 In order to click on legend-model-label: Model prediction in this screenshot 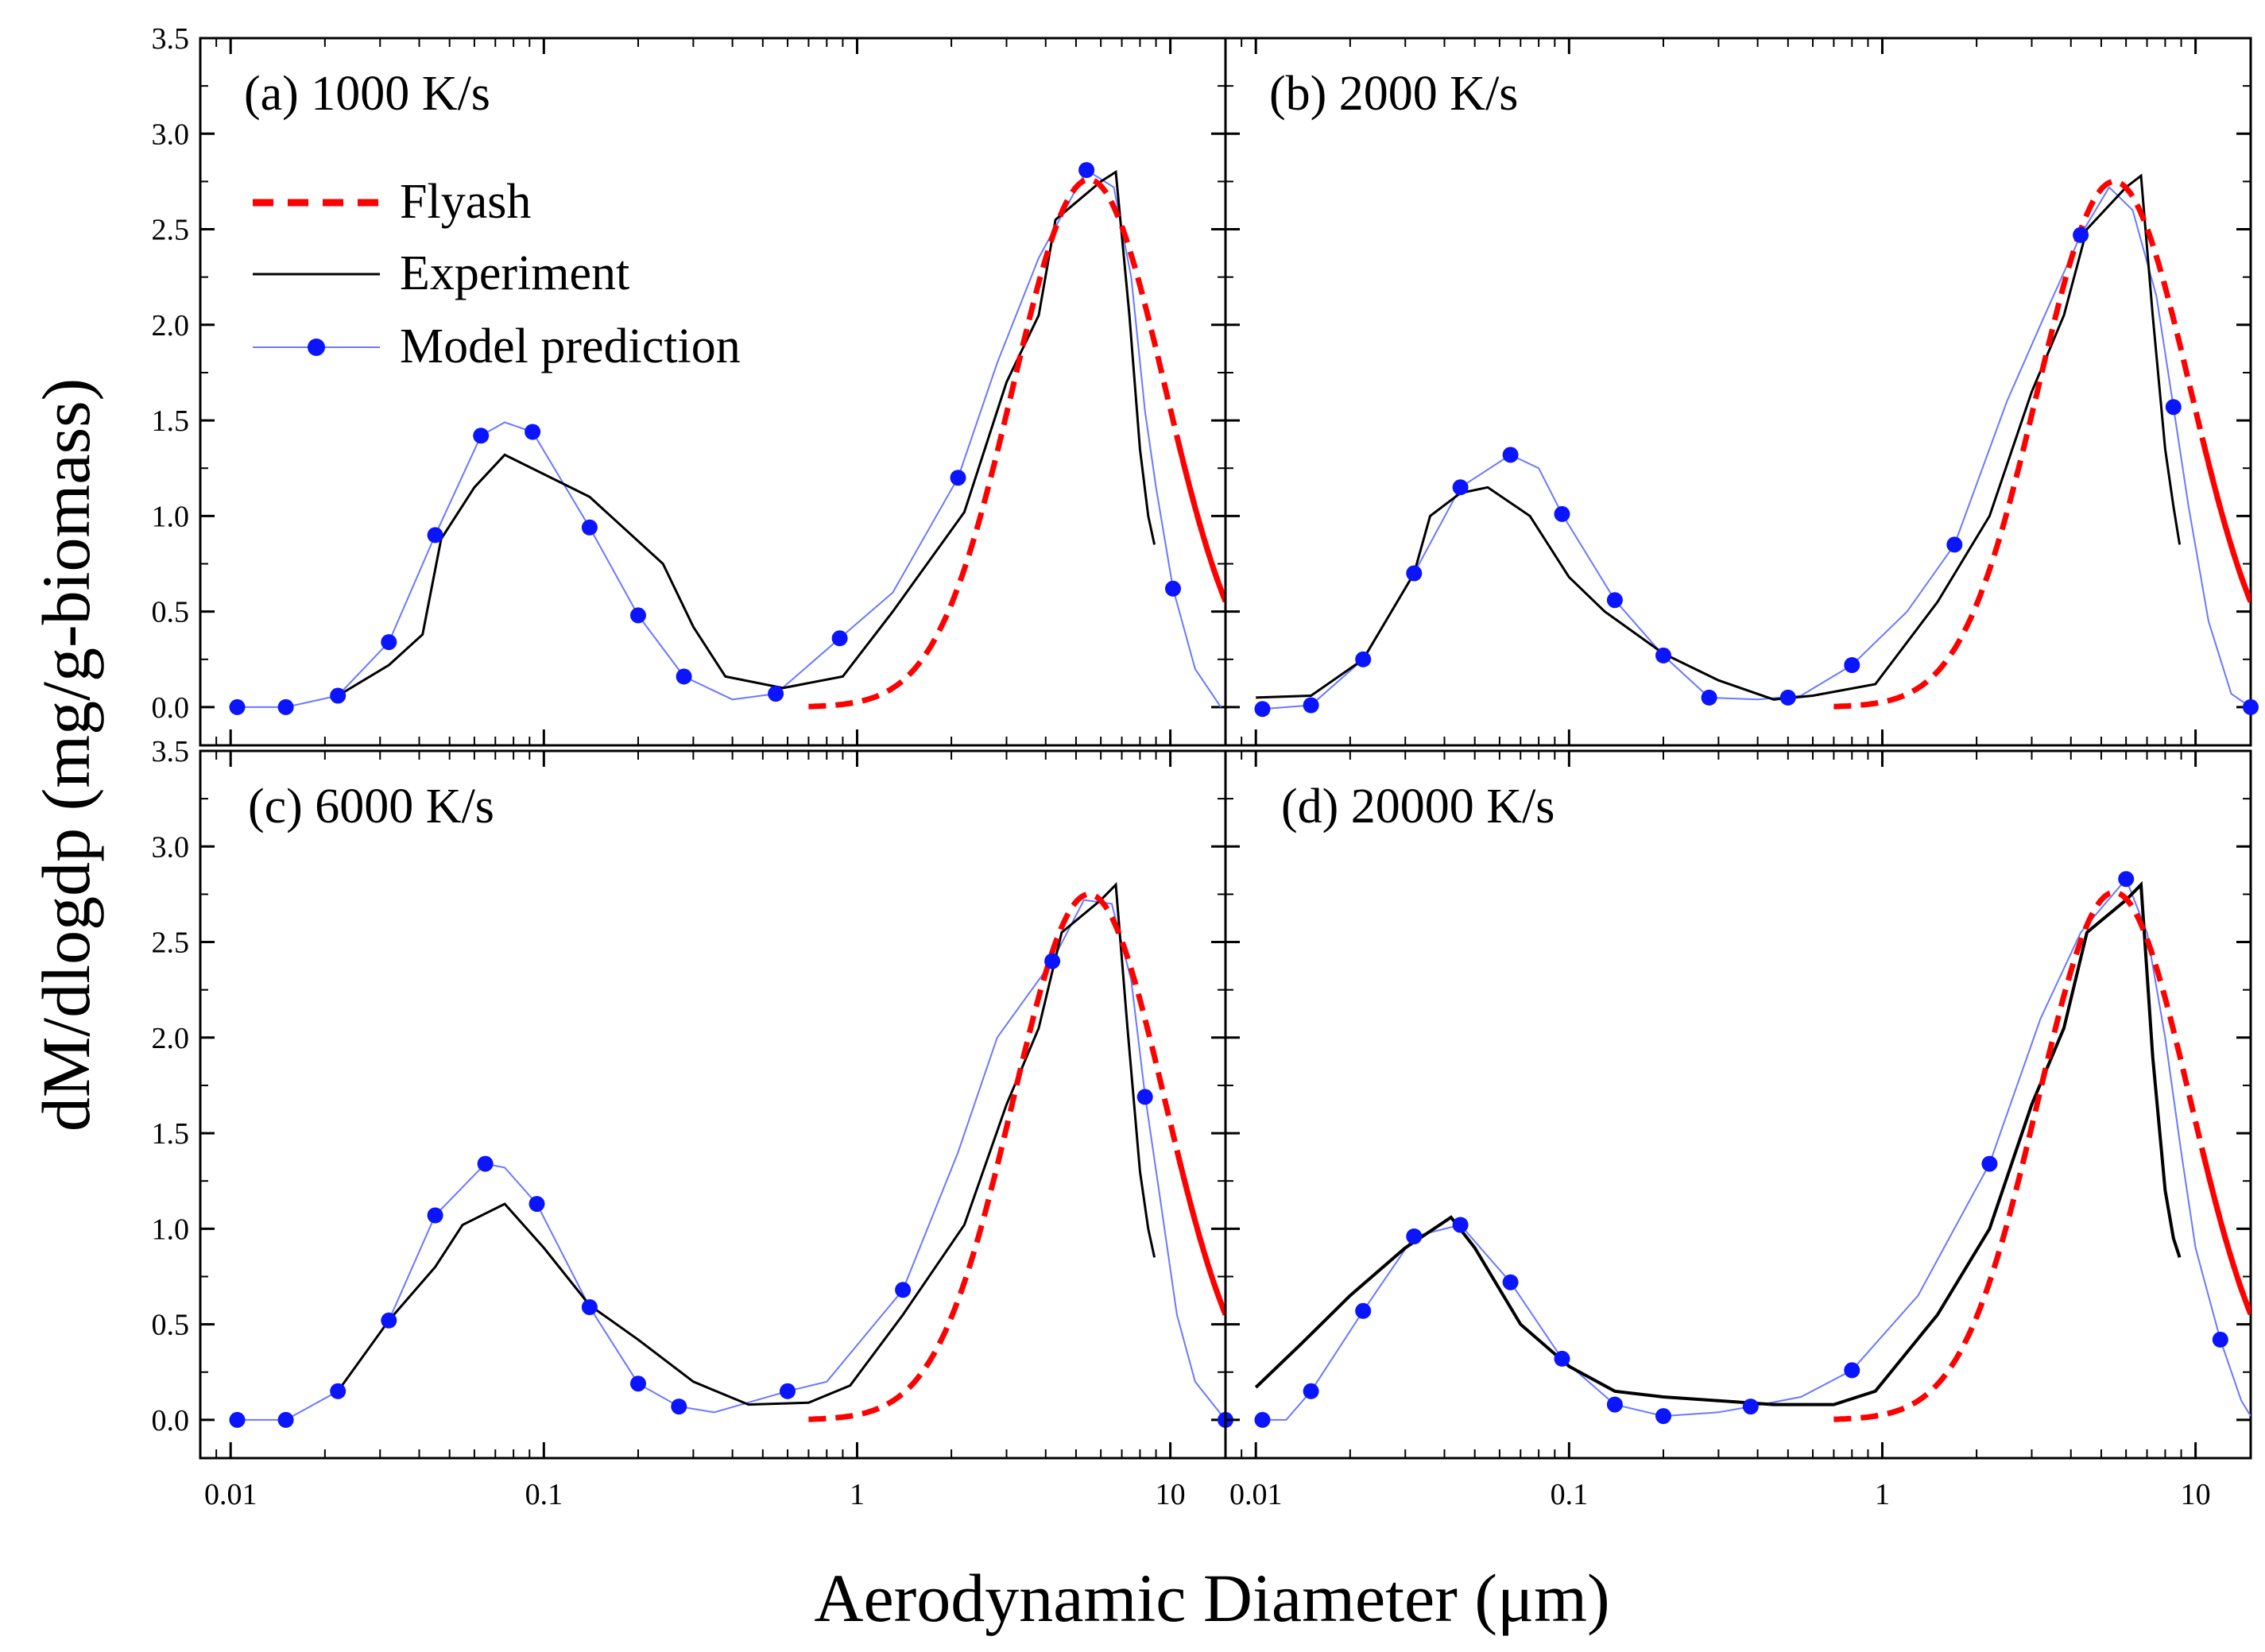, I will do `click(570, 346)`.